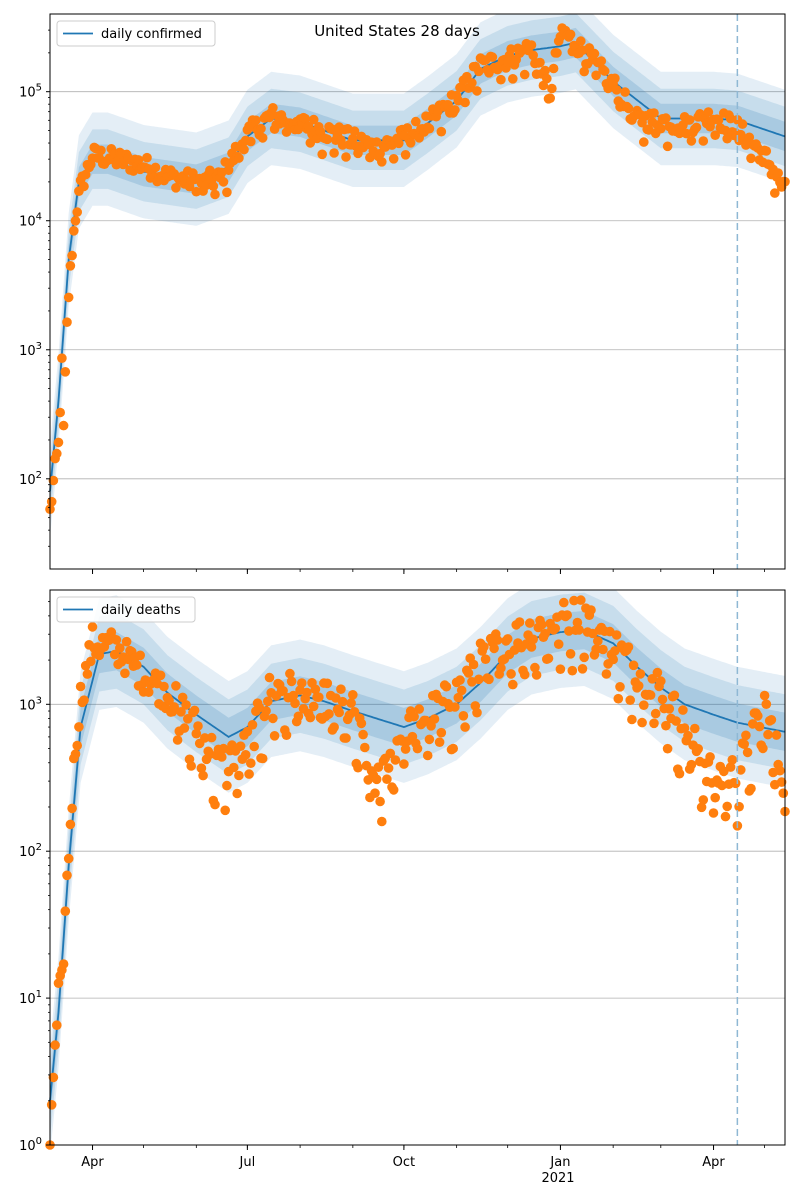  I want to click on top-y-axis: 102 103 104 105, so click(34, 288).